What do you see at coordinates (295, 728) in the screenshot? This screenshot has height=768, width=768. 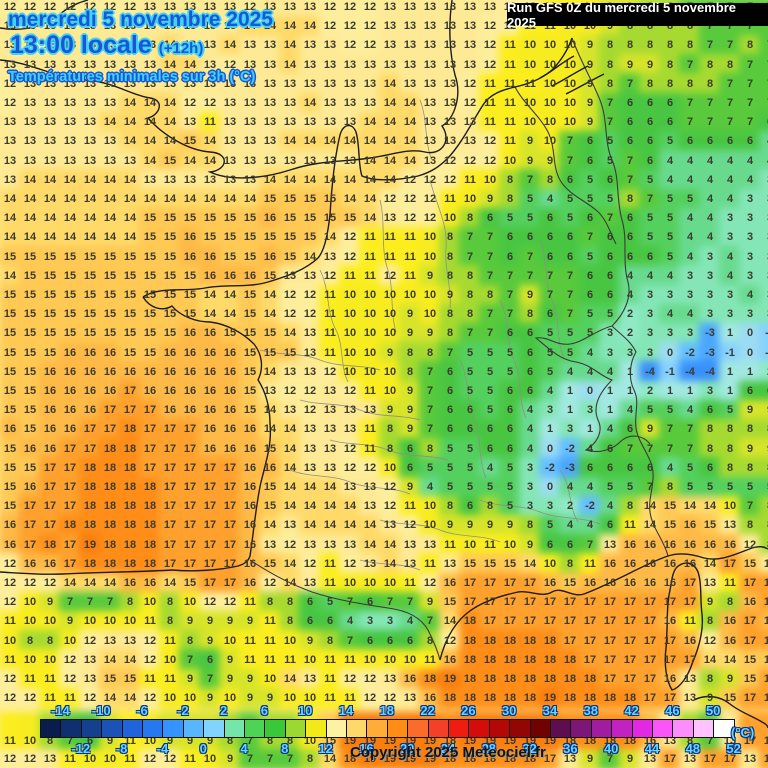 I see `scale-cell` at bounding box center [295, 728].